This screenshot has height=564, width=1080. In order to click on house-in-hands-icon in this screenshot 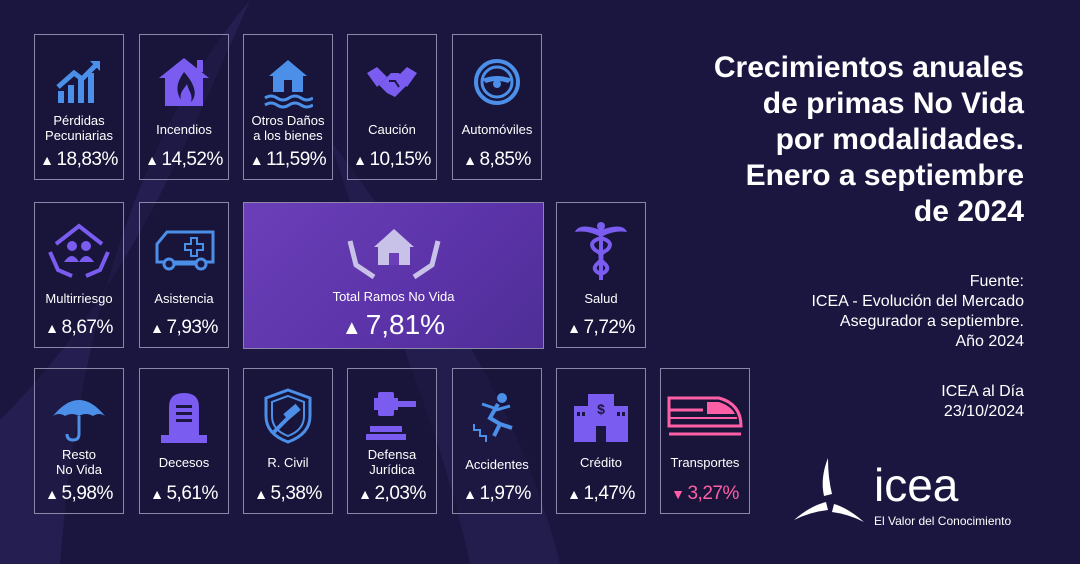, I will do `click(393, 253)`.